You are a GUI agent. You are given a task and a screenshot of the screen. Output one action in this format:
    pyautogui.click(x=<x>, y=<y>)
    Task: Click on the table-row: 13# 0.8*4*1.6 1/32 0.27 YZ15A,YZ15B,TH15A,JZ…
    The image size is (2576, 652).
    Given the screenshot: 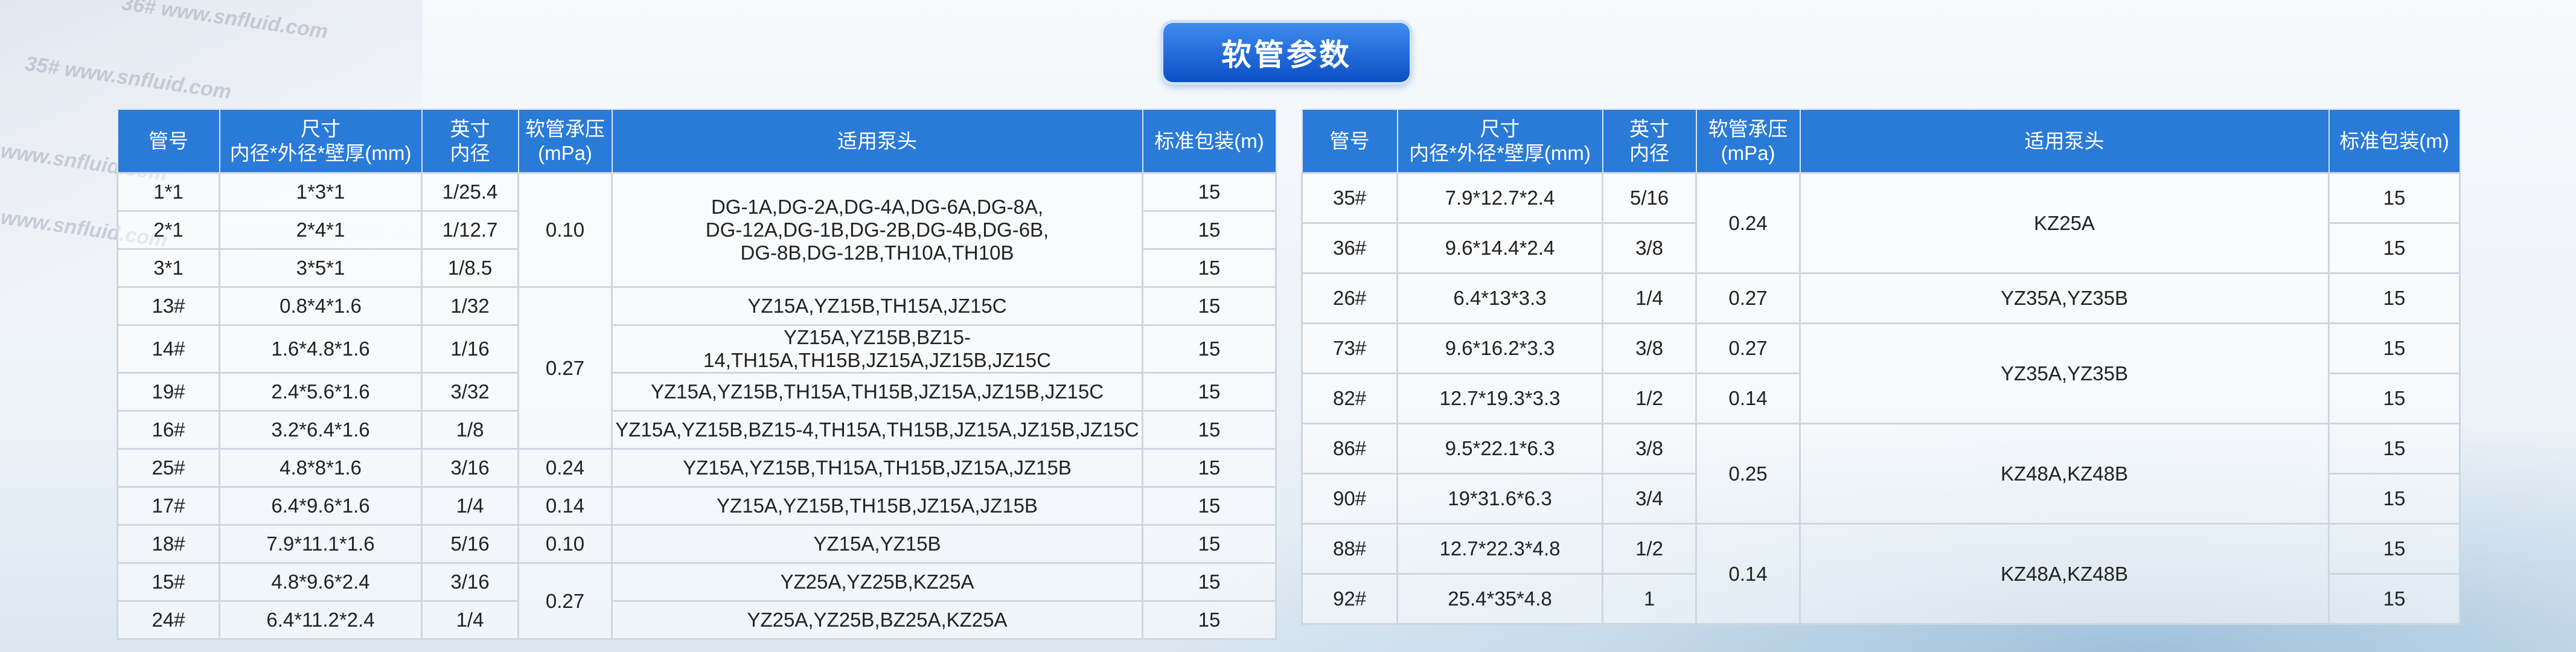 What is the action you would take?
    pyautogui.click(x=697, y=368)
    